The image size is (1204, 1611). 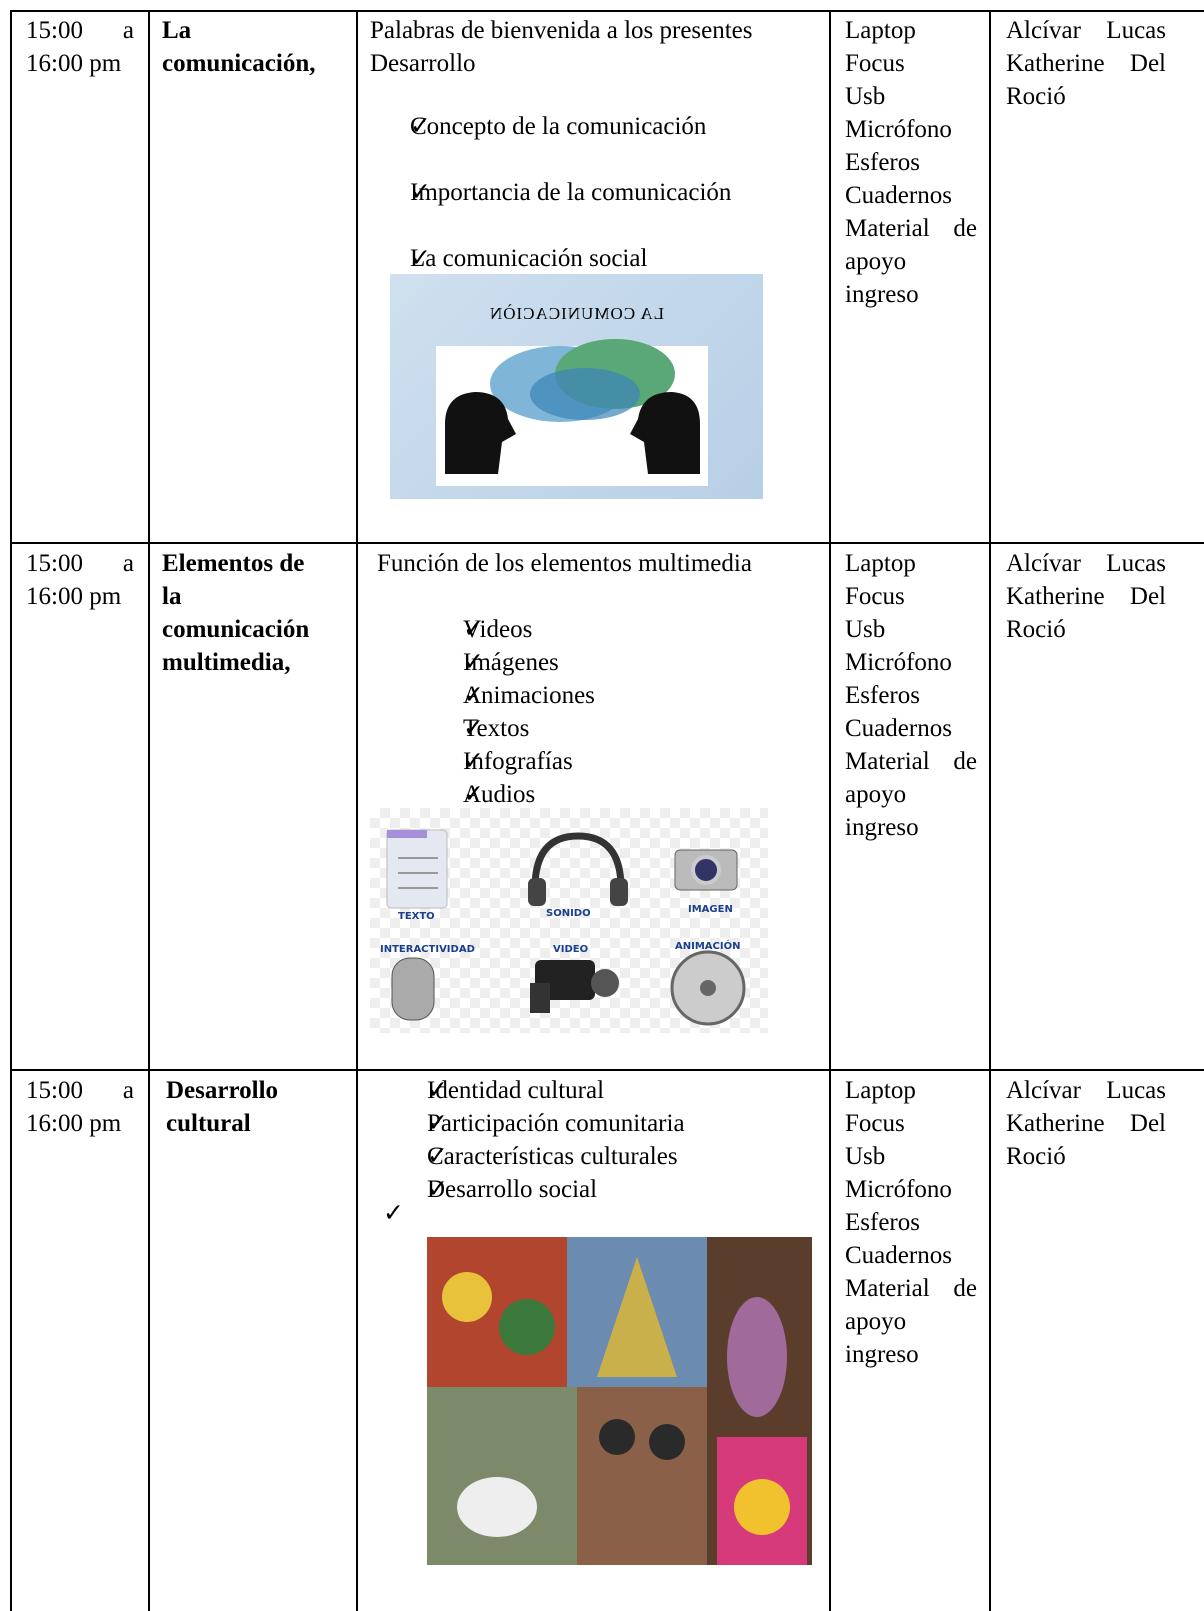 I want to click on text-line: comunicación, so click(x=236, y=629).